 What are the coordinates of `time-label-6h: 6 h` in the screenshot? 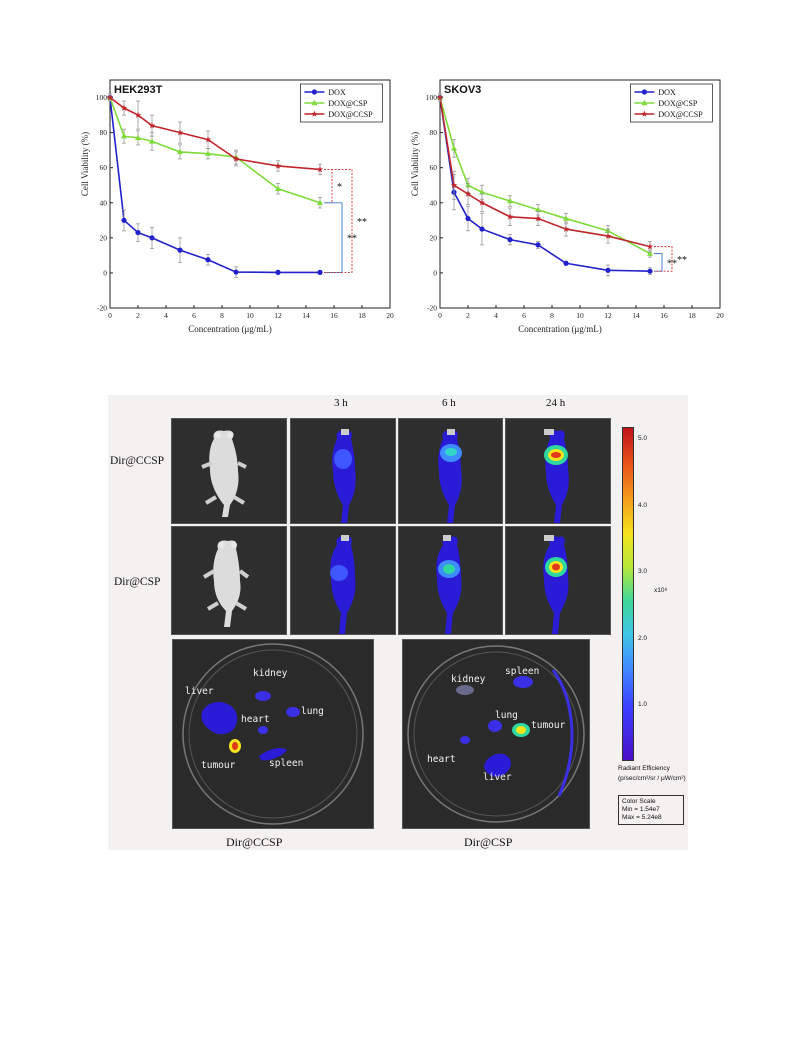 It's located at (449, 403).